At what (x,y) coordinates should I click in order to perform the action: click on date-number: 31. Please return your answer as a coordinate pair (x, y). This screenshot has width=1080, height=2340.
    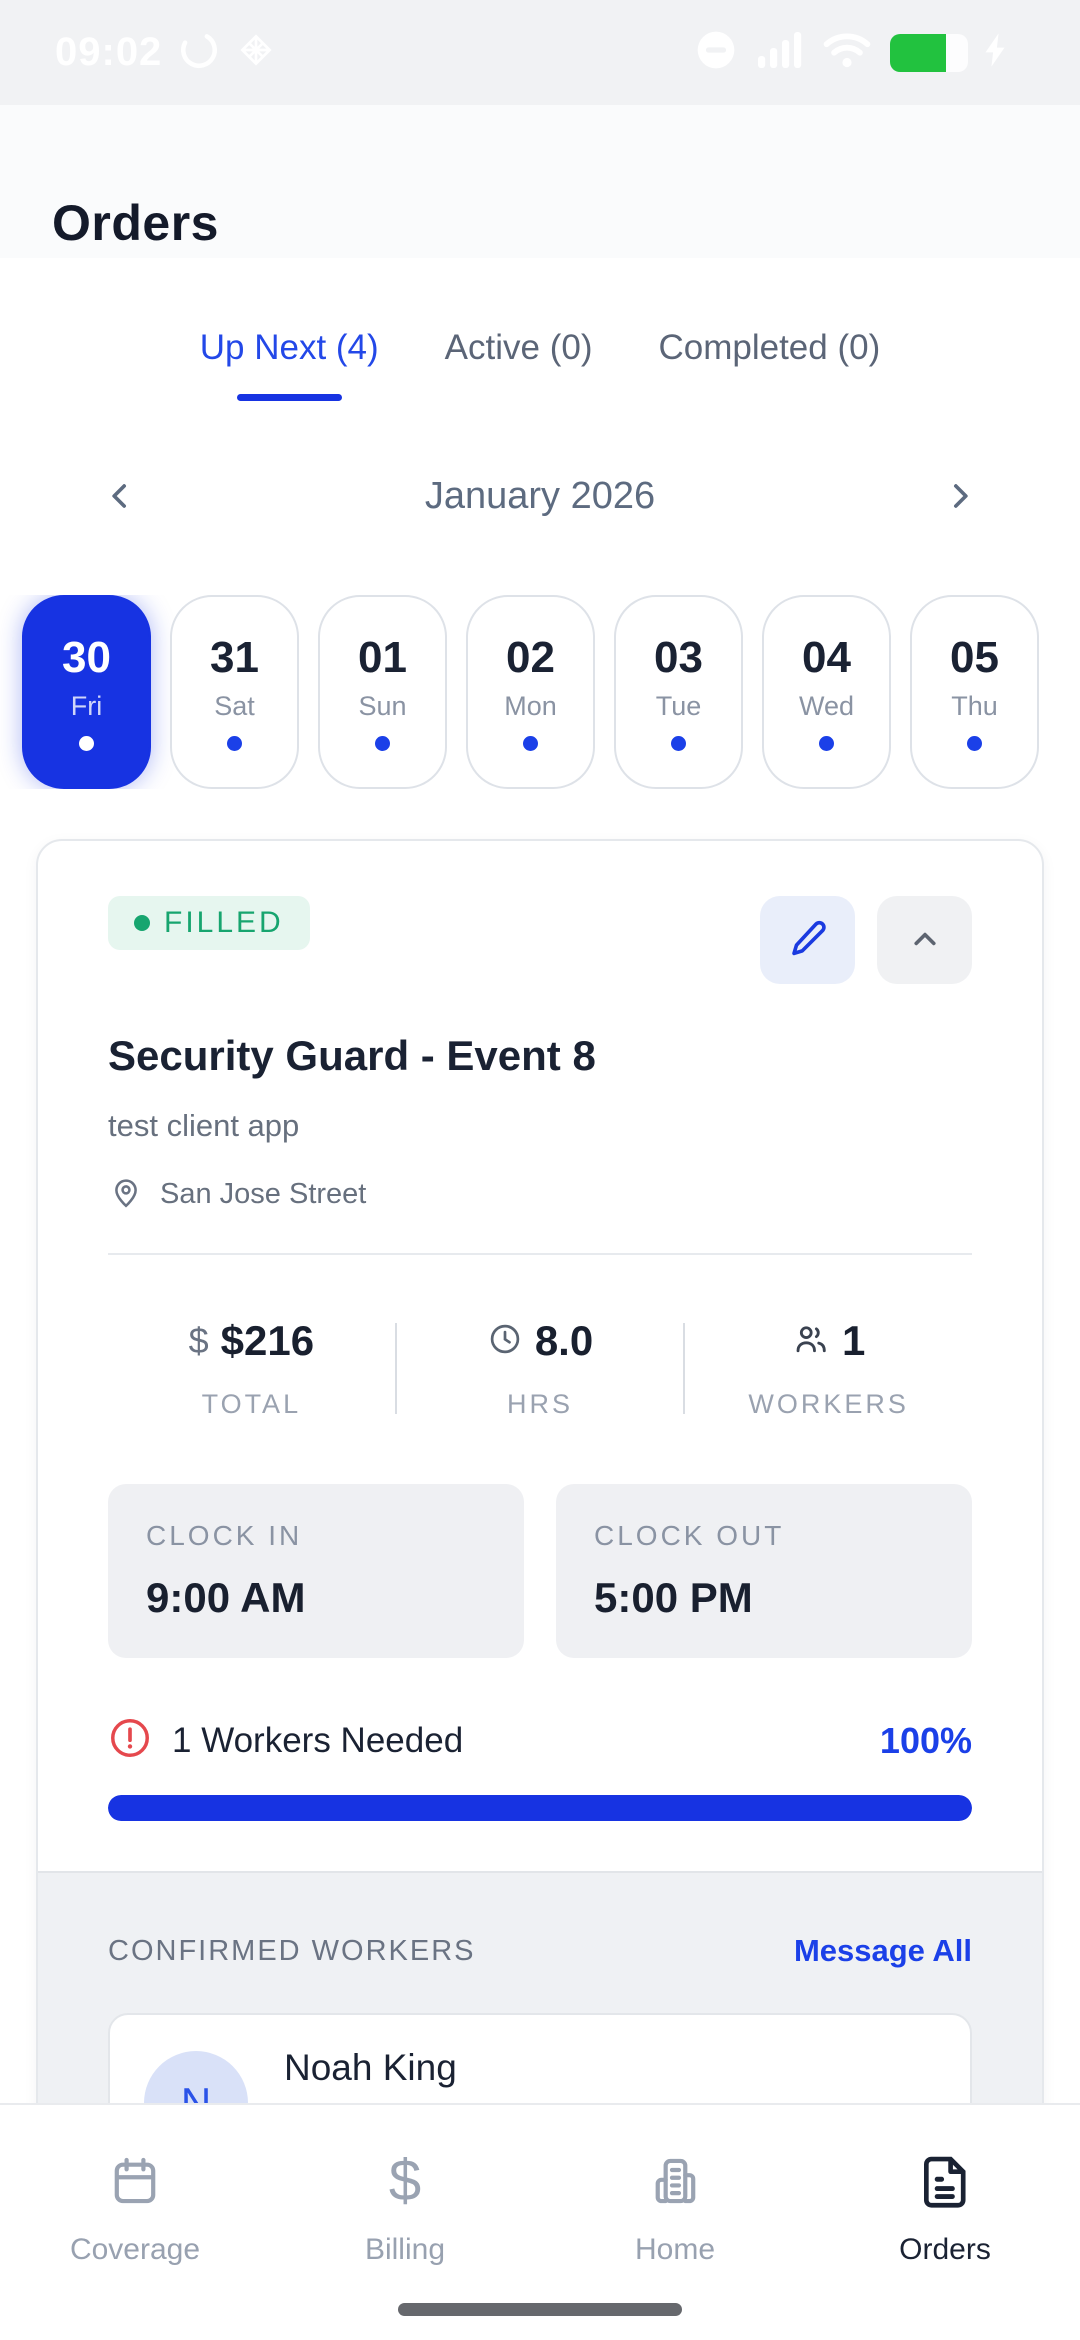
    Looking at the image, I should click on (234, 657).